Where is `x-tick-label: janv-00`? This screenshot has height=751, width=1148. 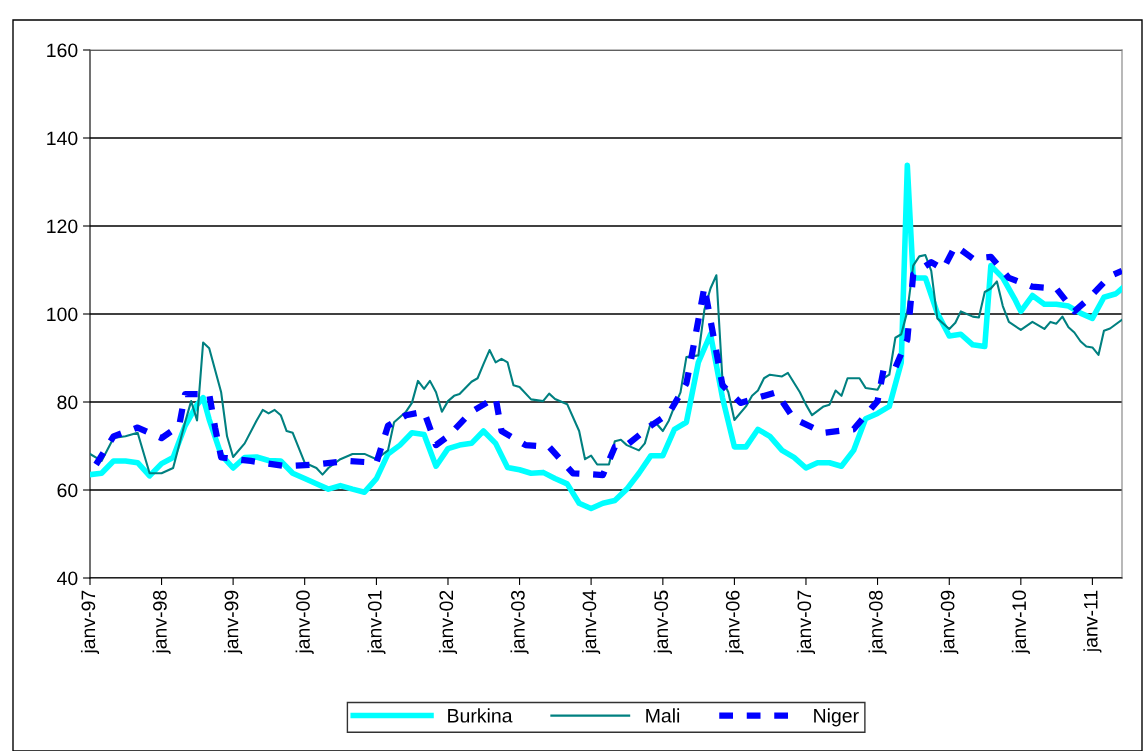 x-tick-label: janv-00 is located at coordinates (304, 622).